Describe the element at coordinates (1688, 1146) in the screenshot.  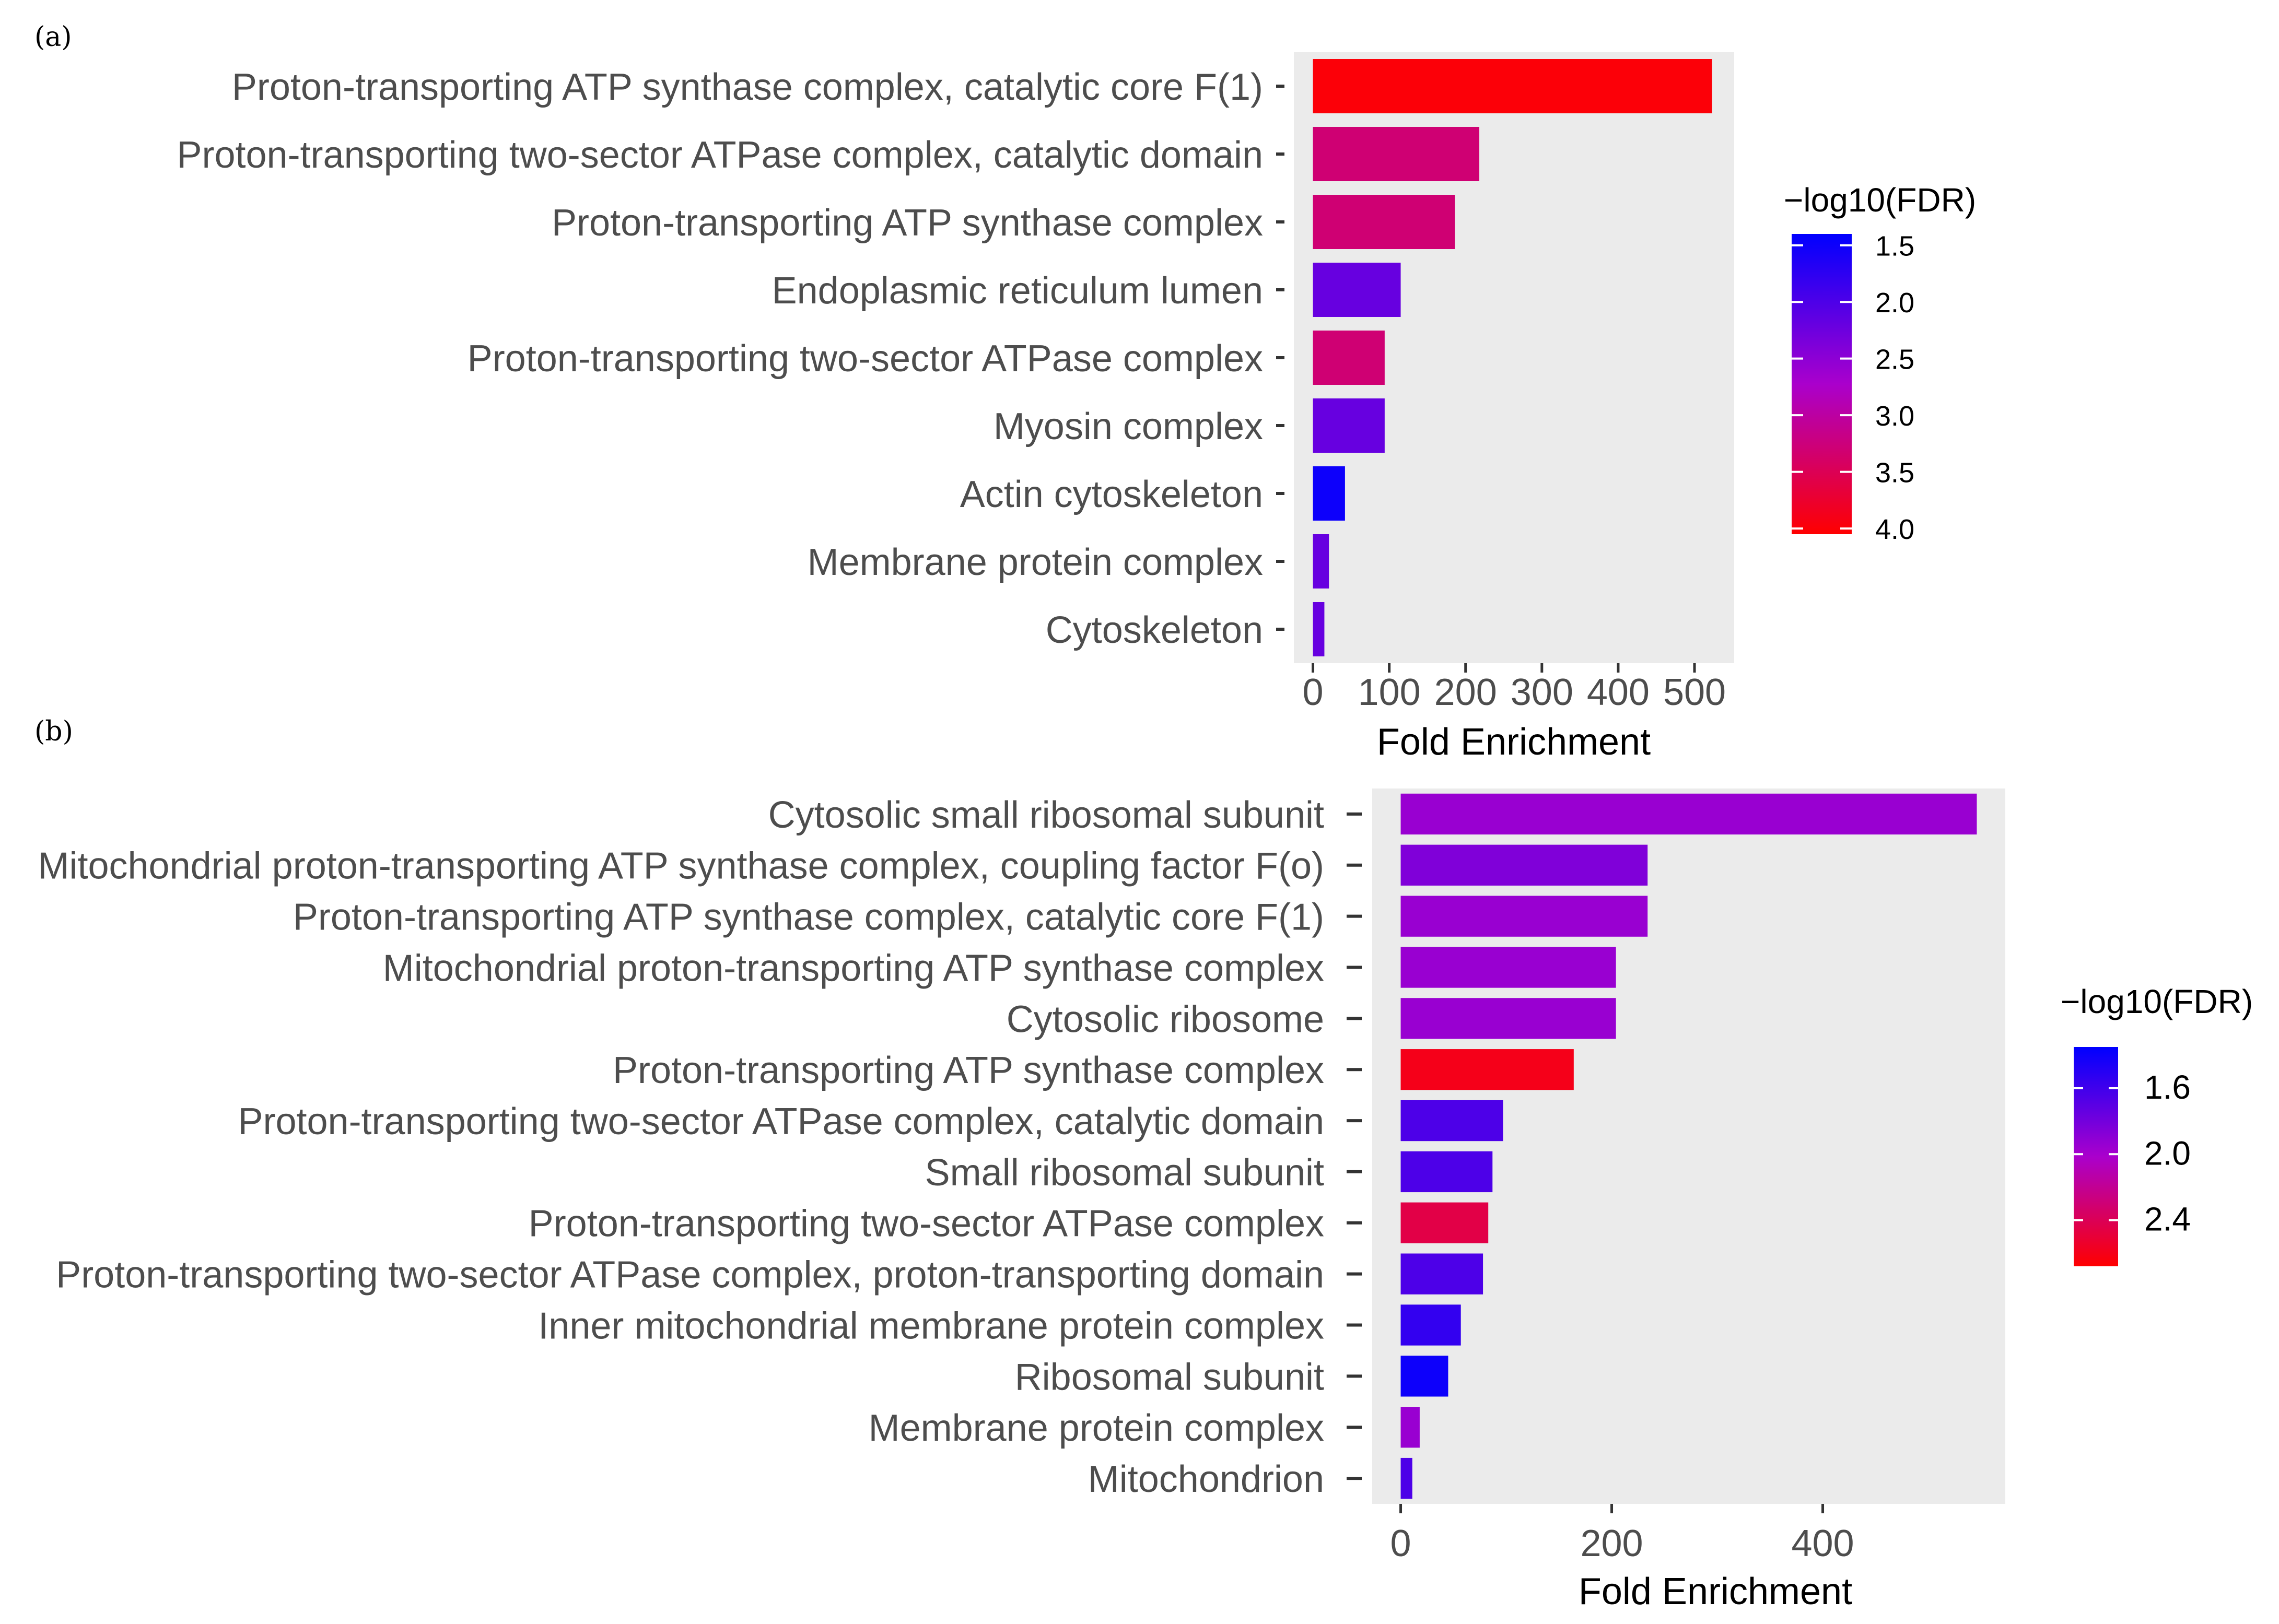
I see `panel-b-bars` at that location.